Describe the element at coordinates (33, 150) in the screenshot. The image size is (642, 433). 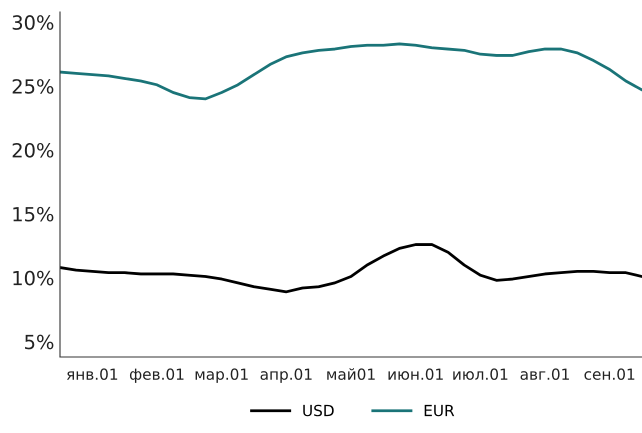
I see `y-tick-label: 20%` at that location.